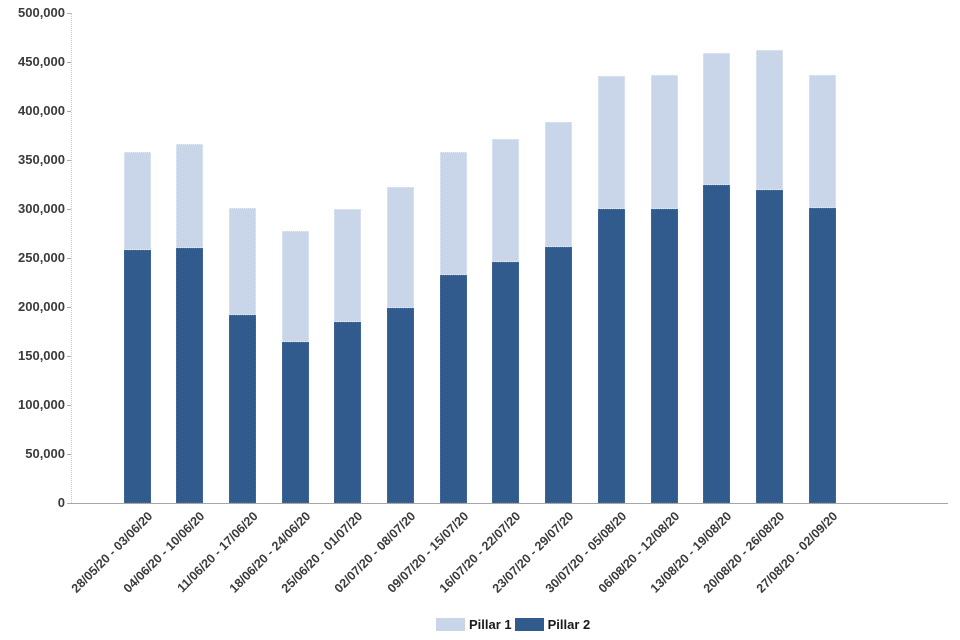 The image size is (960, 640). Describe the element at coordinates (569, 624) in the screenshot. I see `legend-label-pillar2: Pillar 2` at that location.